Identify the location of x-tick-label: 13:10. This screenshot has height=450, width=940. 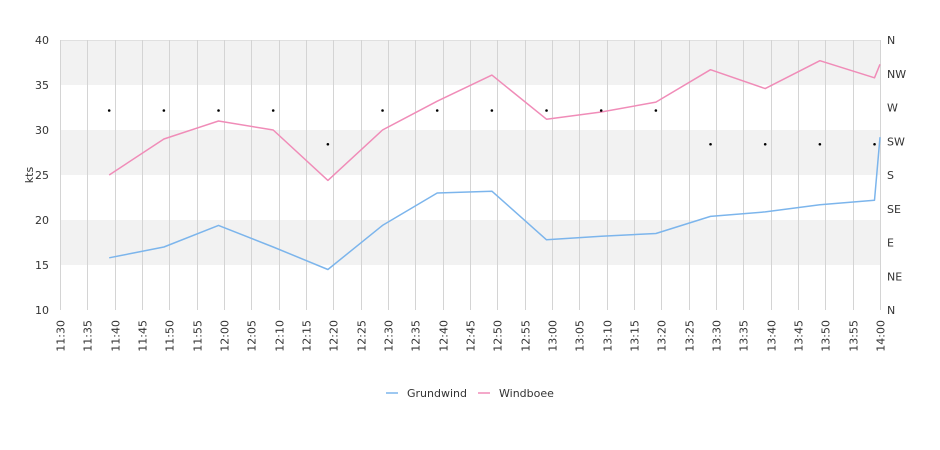
(608, 336).